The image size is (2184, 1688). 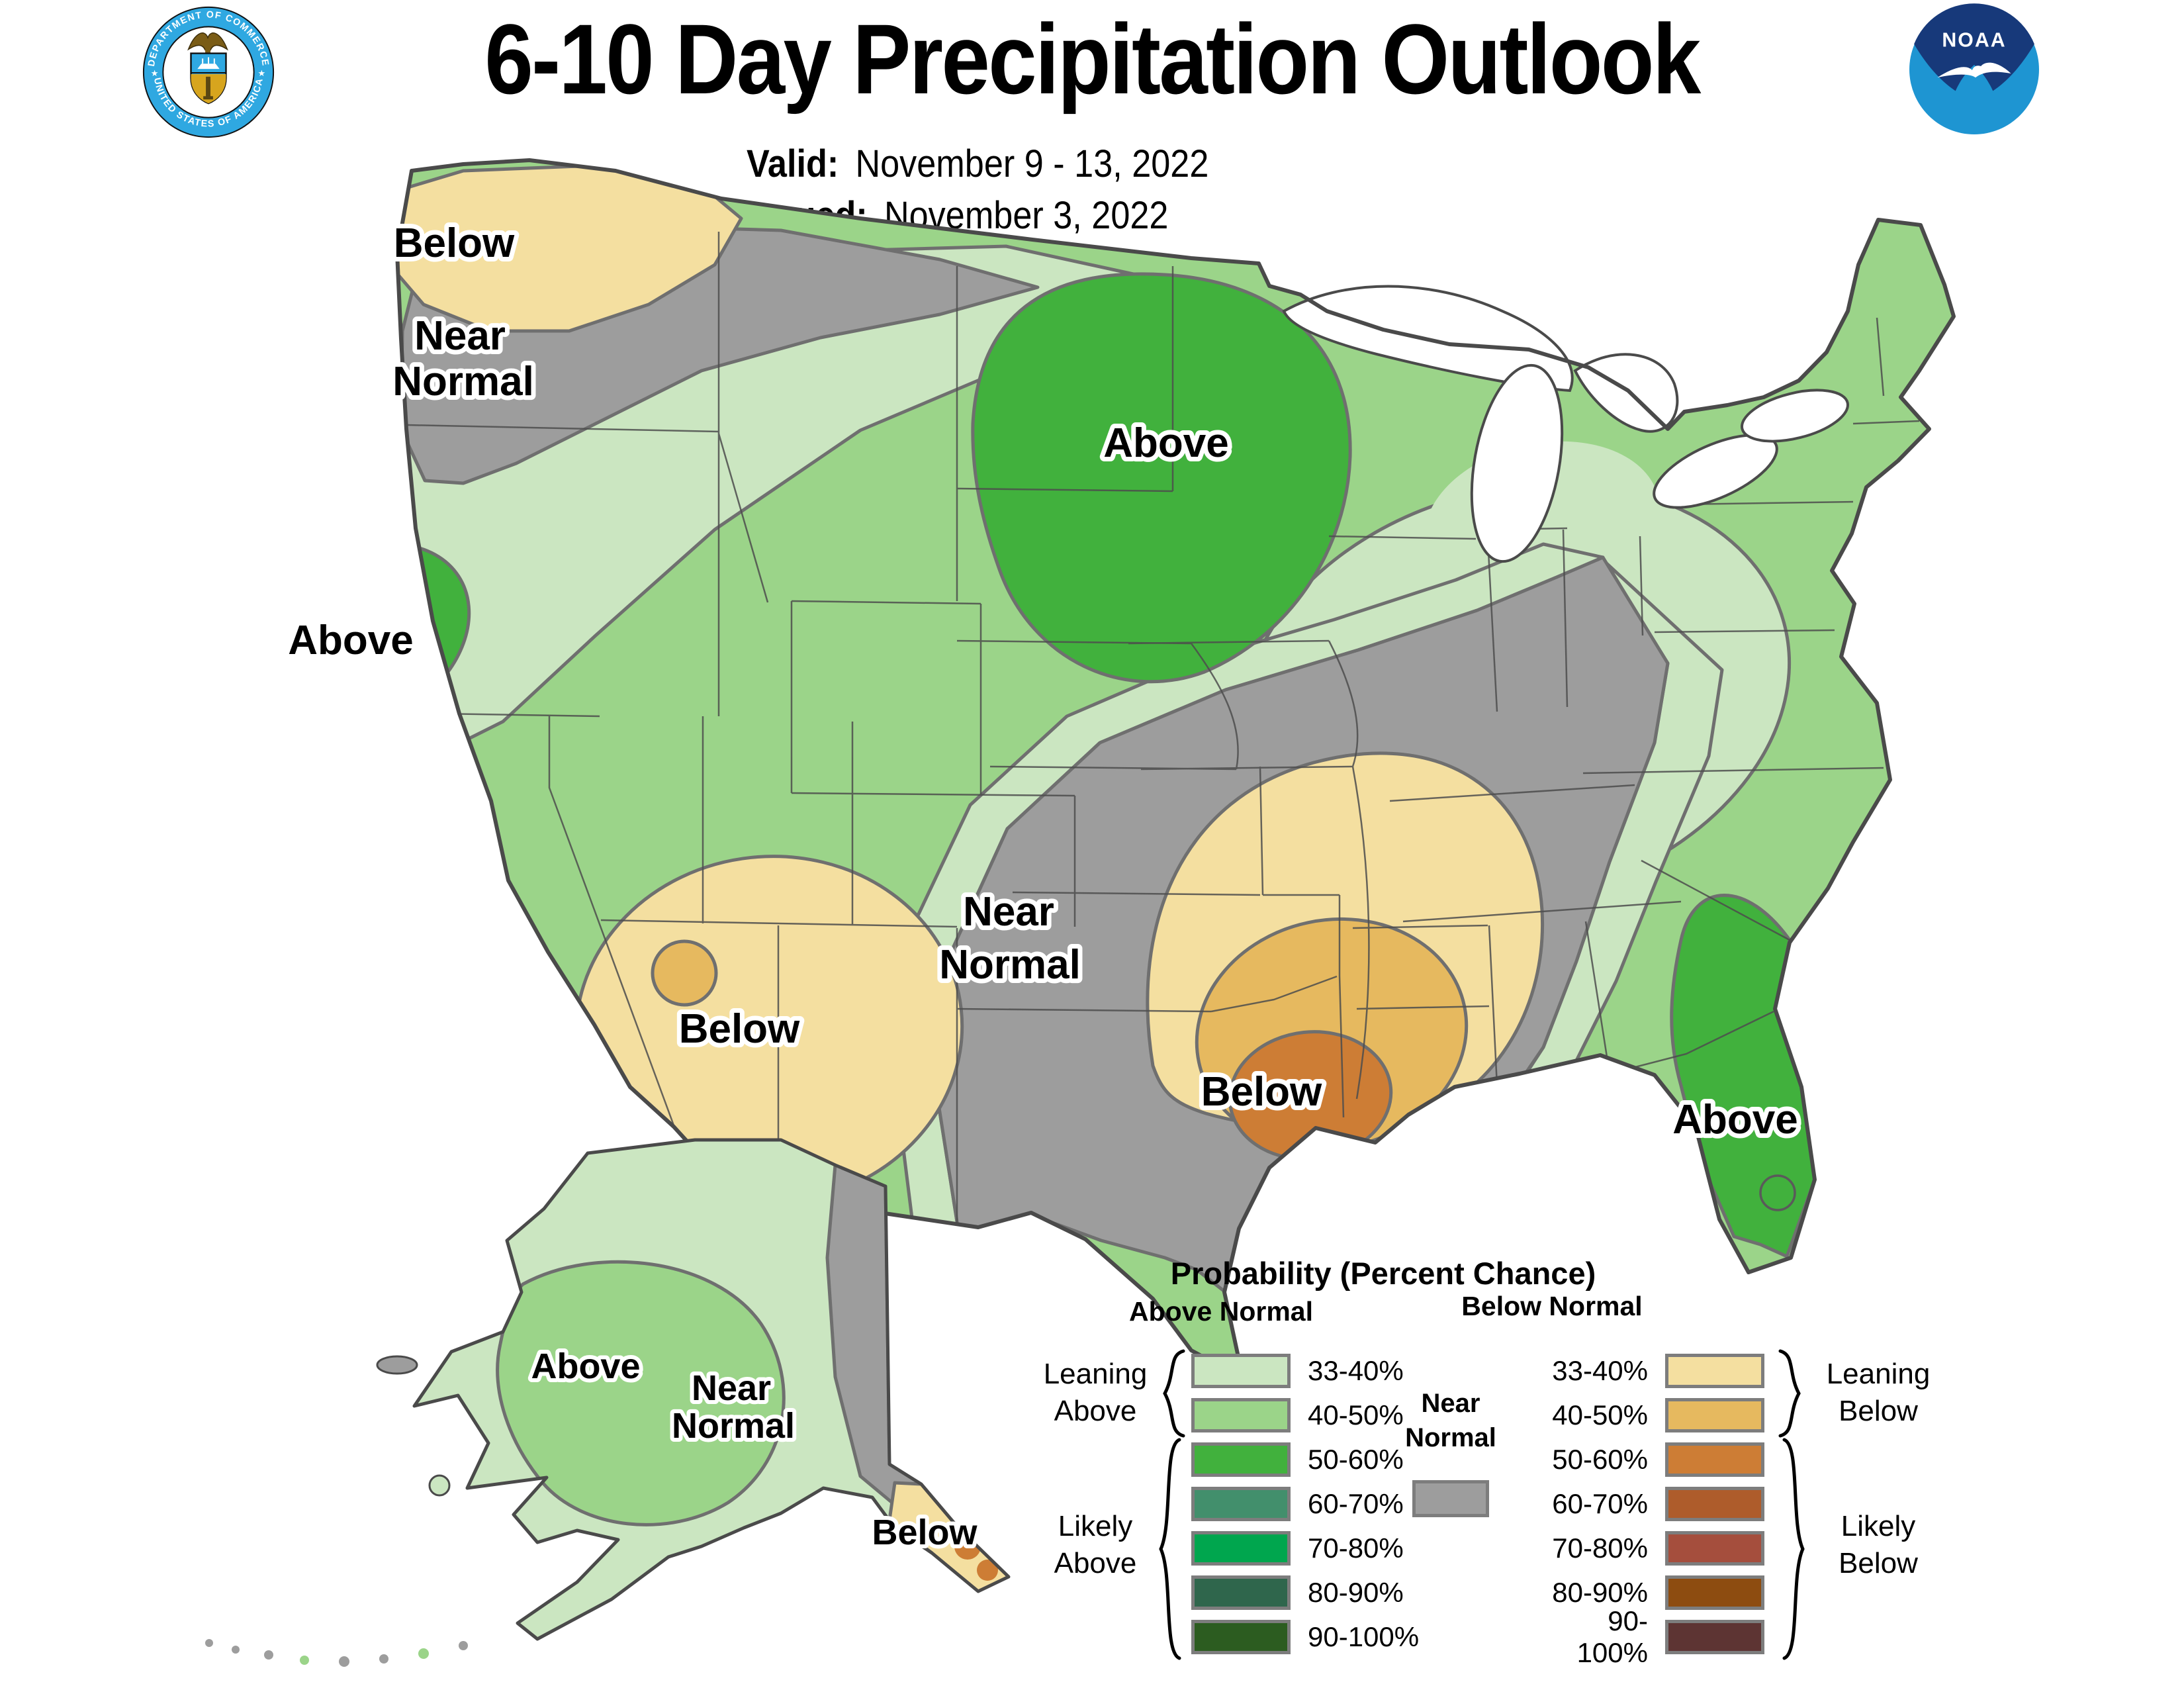 What do you see at coordinates (1356, 1459) in the screenshot?
I see `range-above-50-60: 50-60%` at bounding box center [1356, 1459].